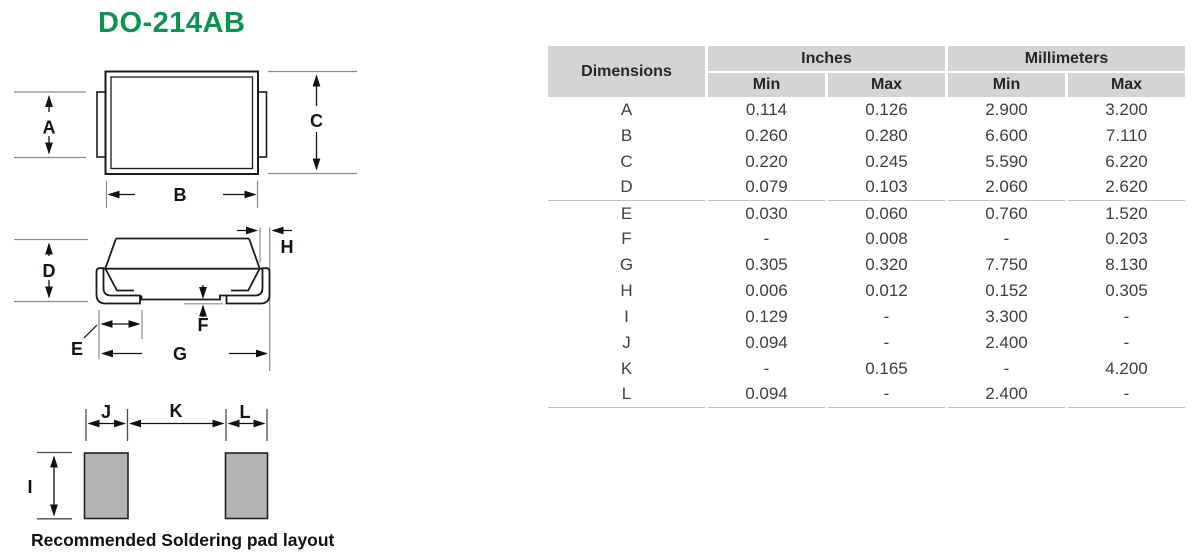 This screenshot has height=559, width=1200. I want to click on dim-a-label-backing, so click(49, 124).